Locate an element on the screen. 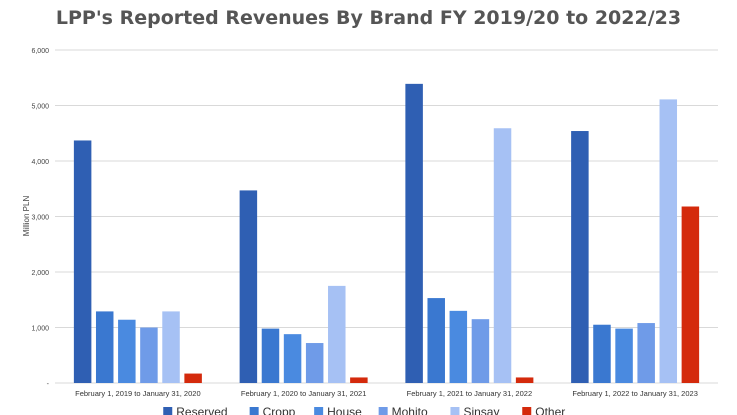  legend-swatch-cropp is located at coordinates (254, 411).